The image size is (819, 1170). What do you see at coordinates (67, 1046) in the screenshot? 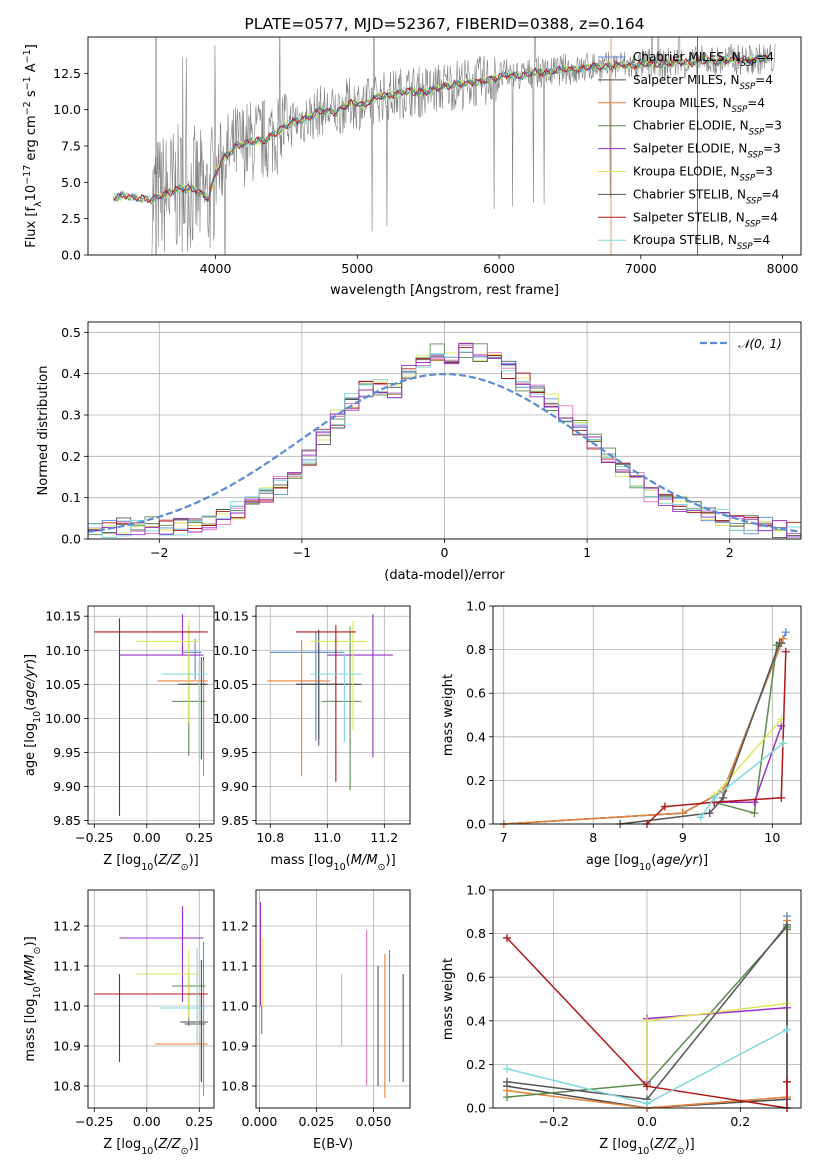
I see `y-tick-label: 10.9` at bounding box center [67, 1046].